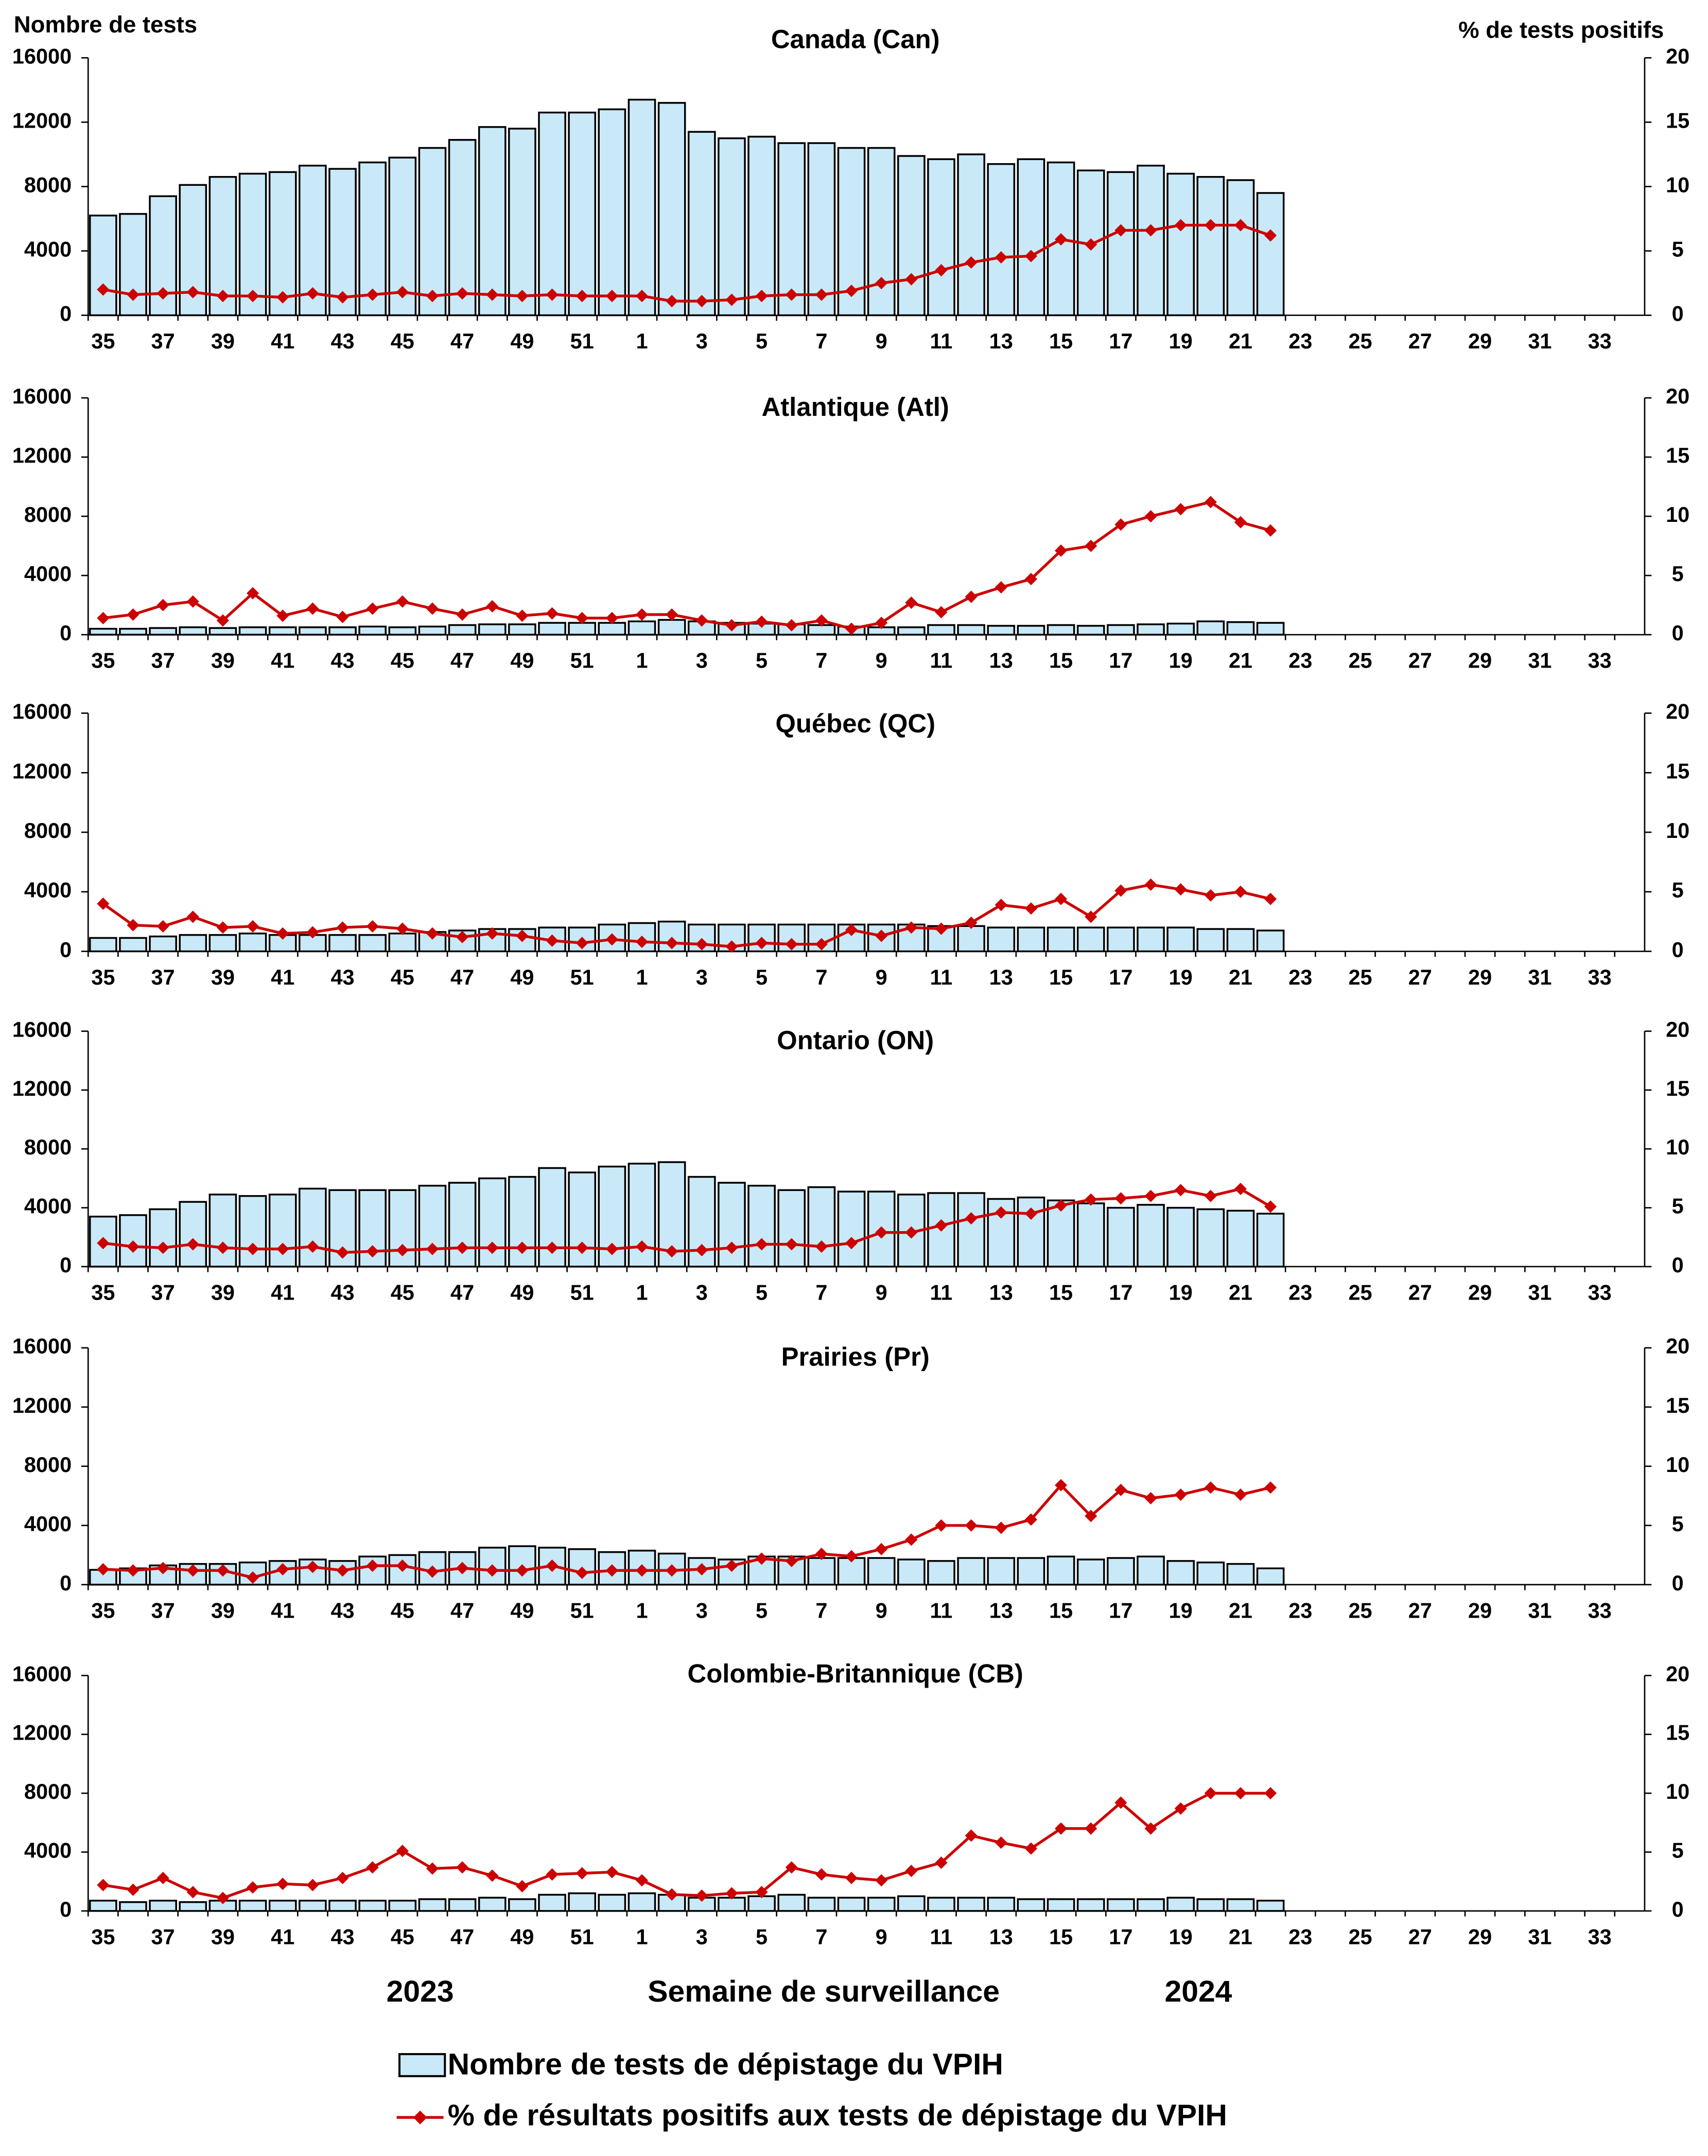 The height and width of the screenshot is (2156, 1708). What do you see at coordinates (1198, 1992) in the screenshot?
I see `year-label: 2024` at bounding box center [1198, 1992].